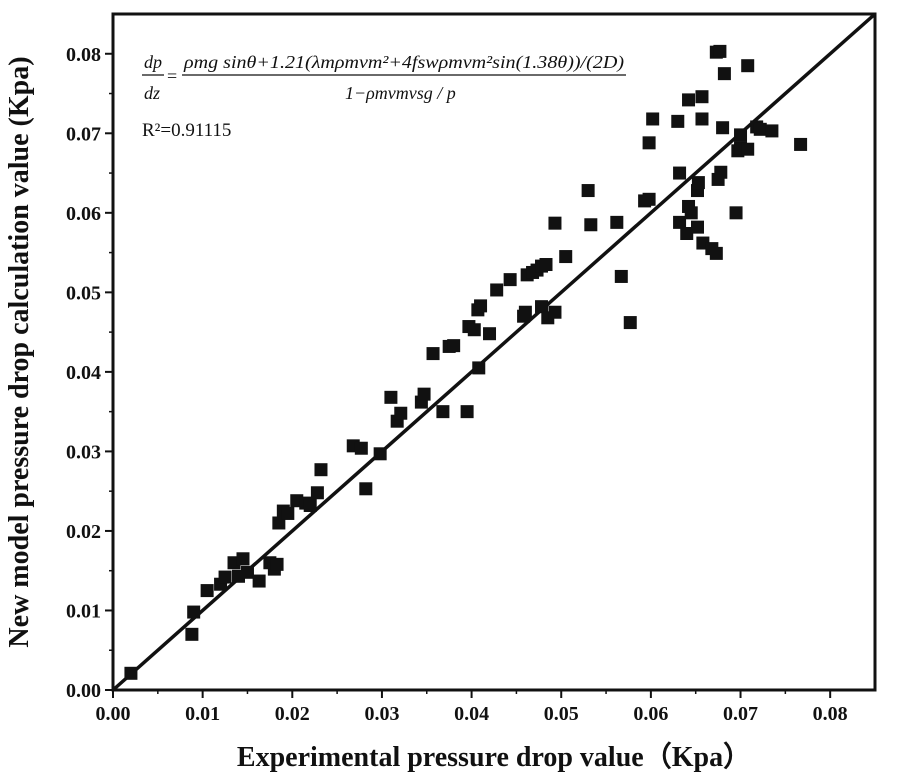  What do you see at coordinates (471, 714) in the screenshot?
I see `x-tick-label: 0.04` at bounding box center [471, 714].